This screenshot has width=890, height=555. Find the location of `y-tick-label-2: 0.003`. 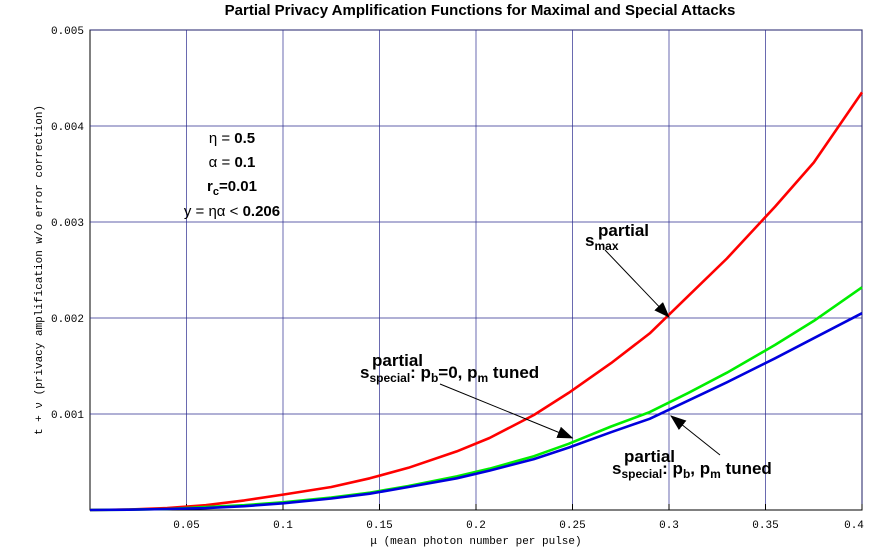

y-tick-label-2: 0.003 is located at coordinates (67, 224).